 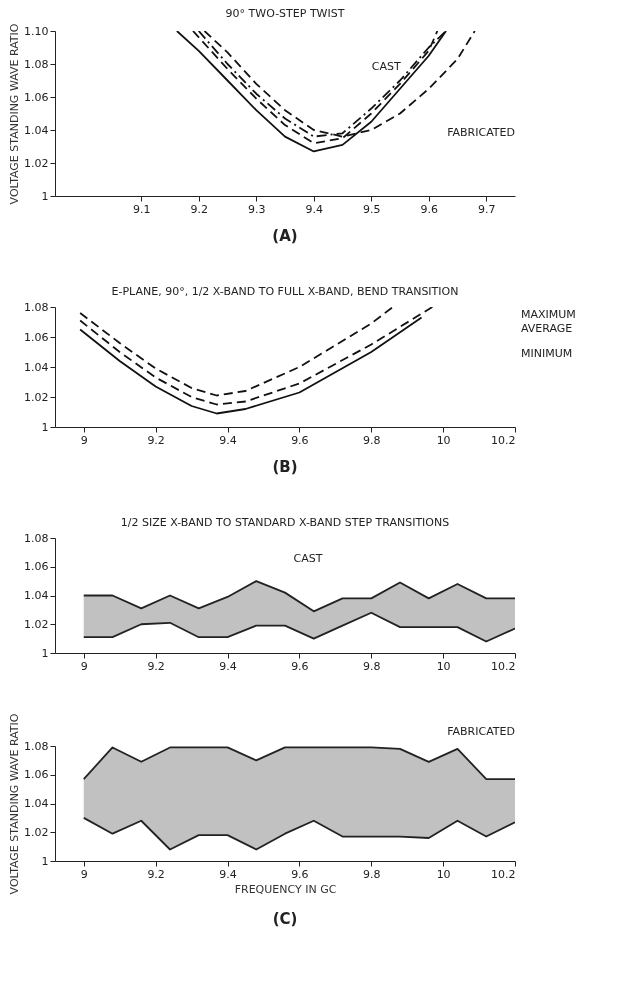 I want to click on text: (C), so click(x=285, y=919).